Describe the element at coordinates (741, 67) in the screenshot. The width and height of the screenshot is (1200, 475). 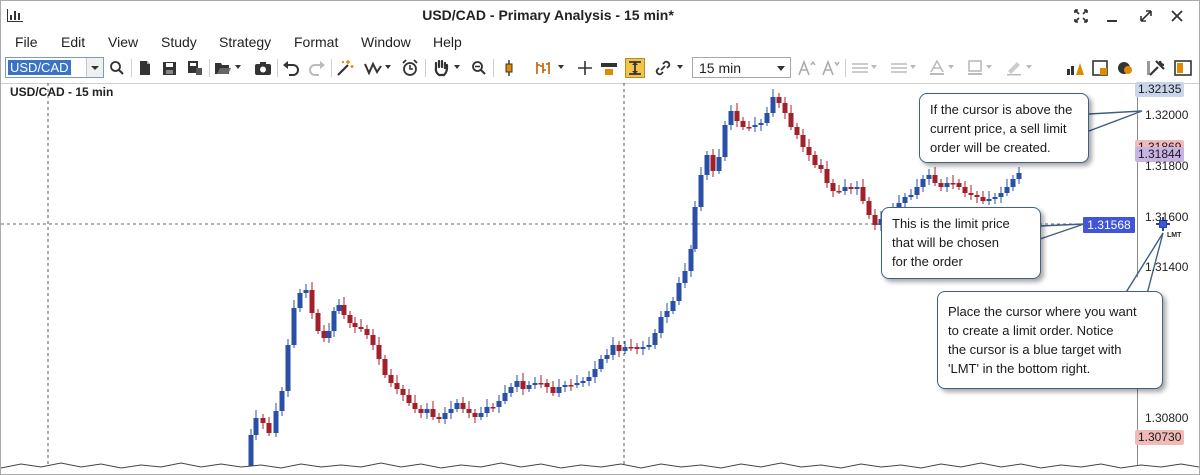
I see `interval-selector: 15 min` at that location.